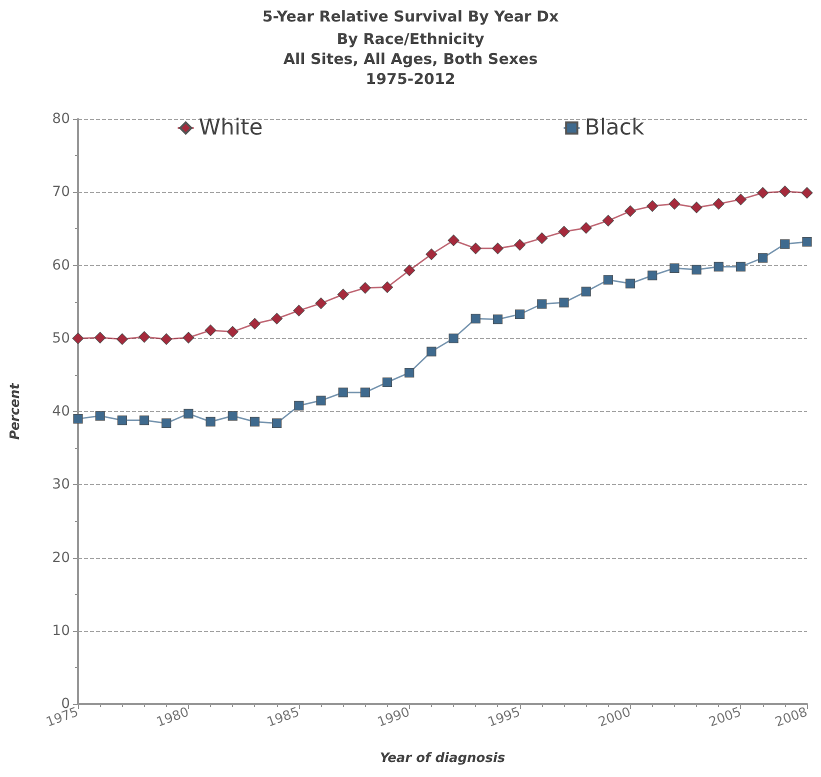  I want to click on chart-subtitle: By Race/Ethnicity All Sites, All Ages, Both Sexes 1975-2012, so click(410, 59).